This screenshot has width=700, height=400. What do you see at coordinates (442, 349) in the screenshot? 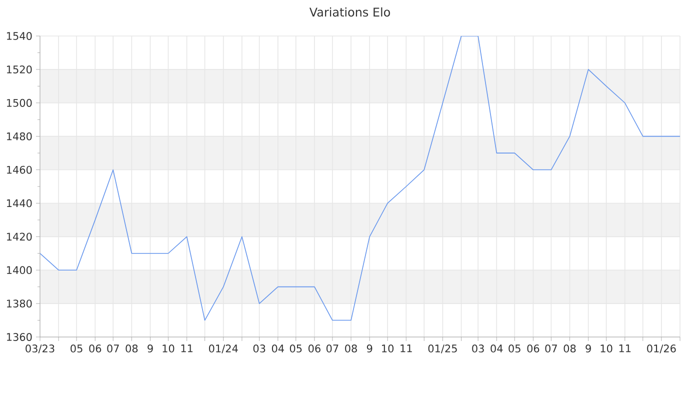
I see `x-tick-label: 01/25` at bounding box center [442, 349].